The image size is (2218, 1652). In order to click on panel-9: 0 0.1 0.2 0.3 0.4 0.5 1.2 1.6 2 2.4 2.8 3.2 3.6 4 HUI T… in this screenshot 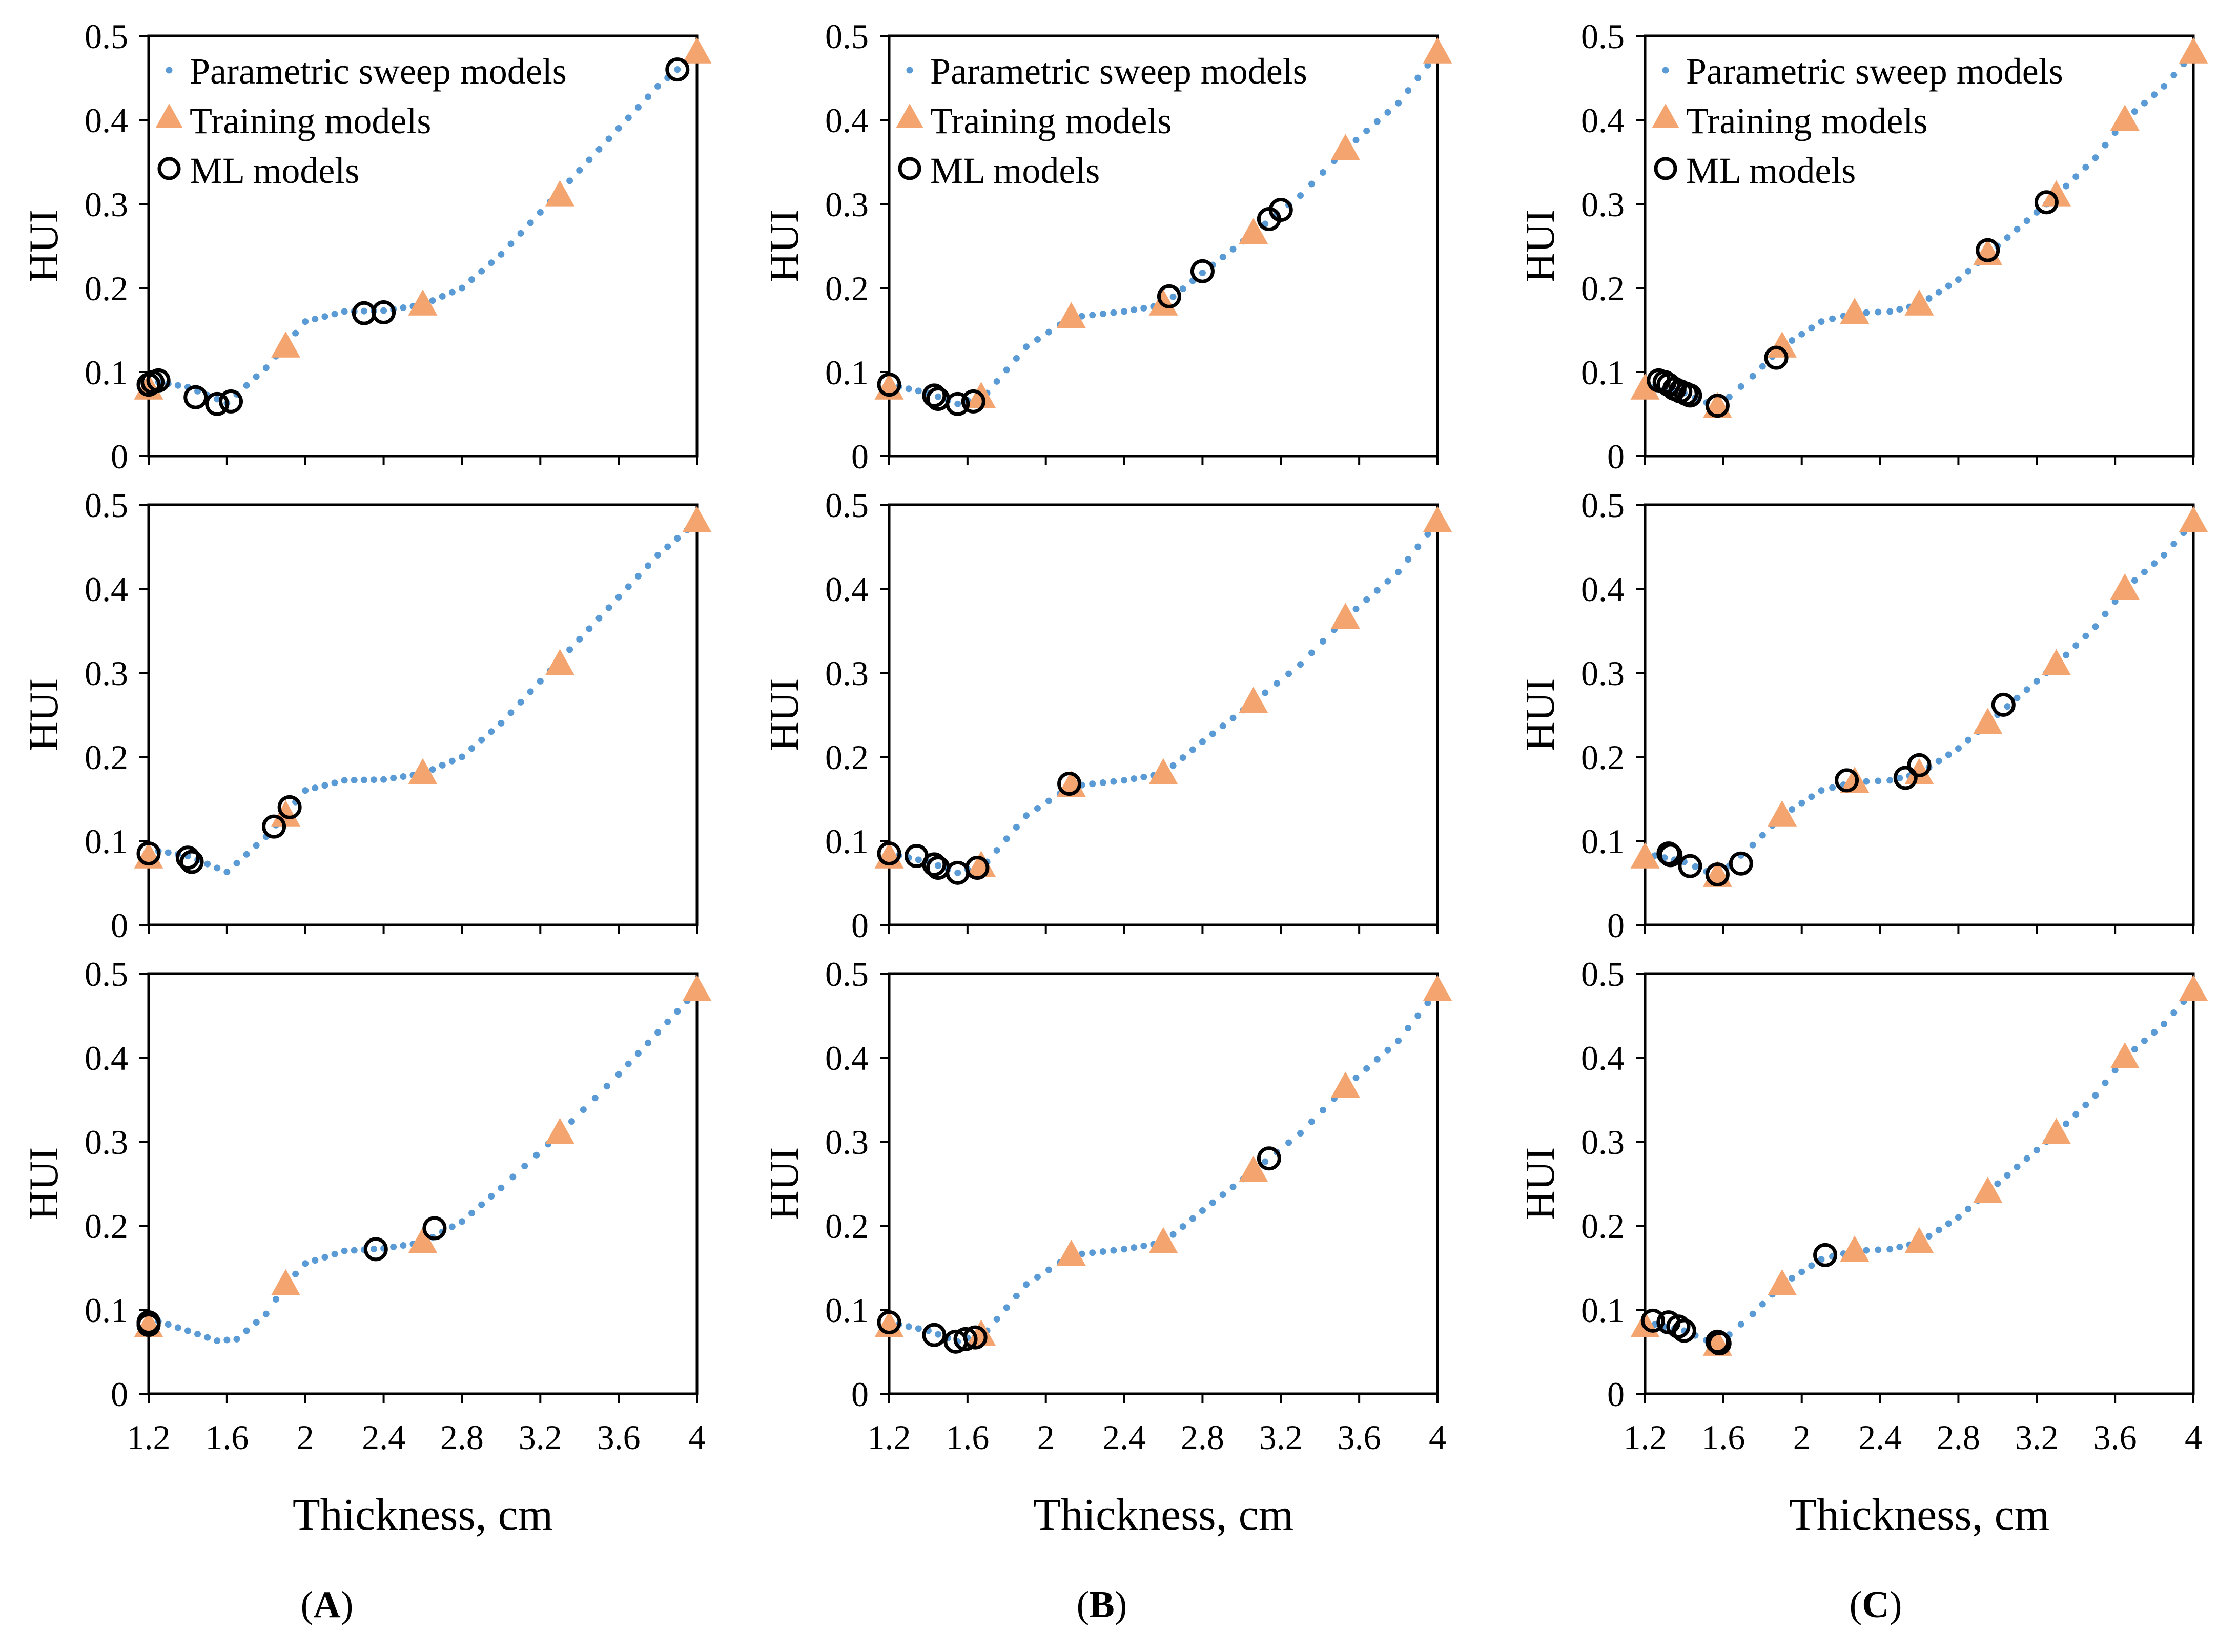, I will do `click(1863, 1247)`.